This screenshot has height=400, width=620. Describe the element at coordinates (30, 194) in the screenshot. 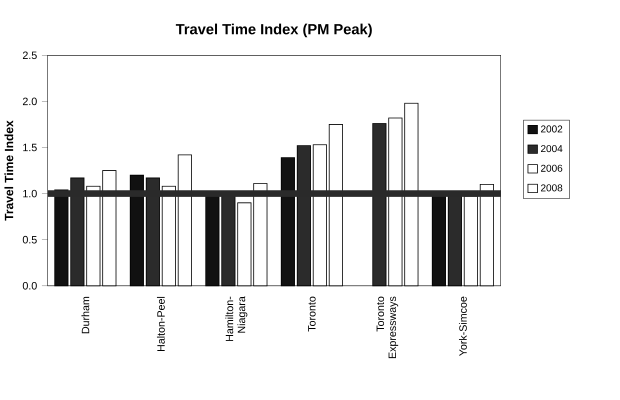

I see `y-tick-label: 1.0` at that location.